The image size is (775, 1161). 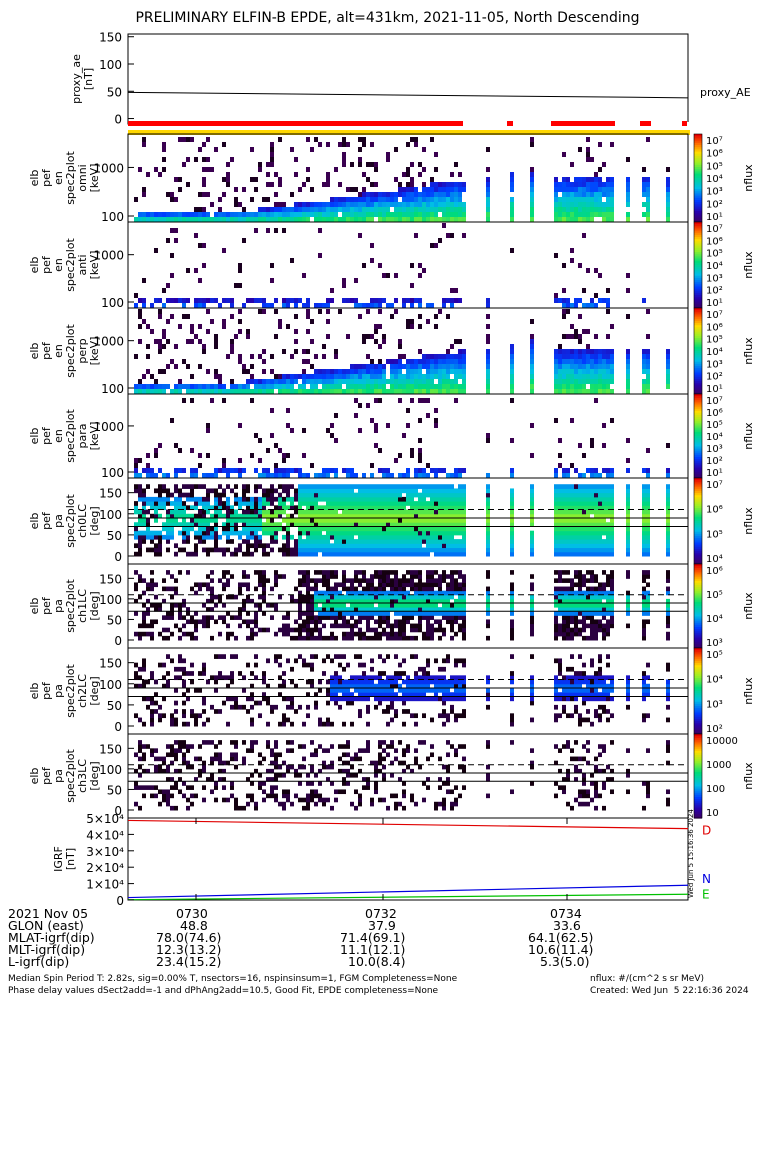 What do you see at coordinates (408, 436) in the screenshot?
I see `panel-frame` at bounding box center [408, 436].